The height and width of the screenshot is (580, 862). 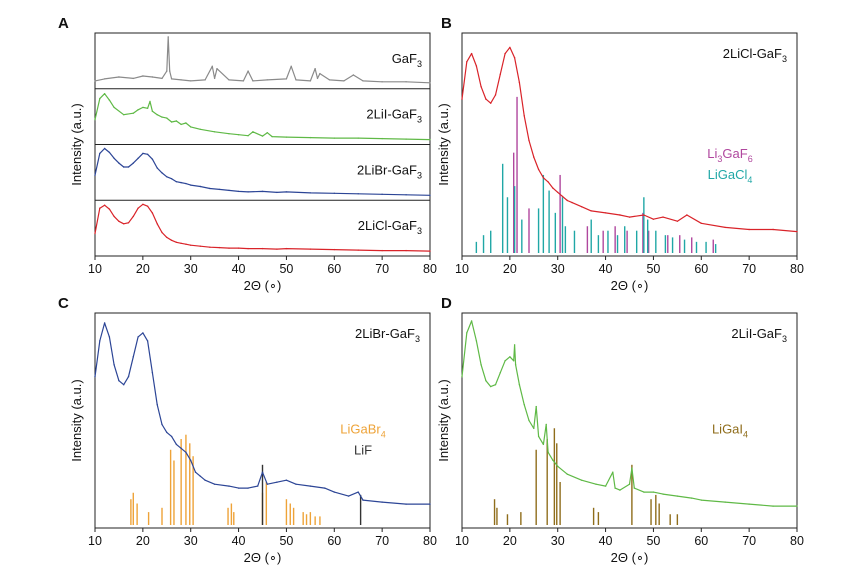 What do you see at coordinates (430, 269) in the screenshot?
I see `x-tick-label-a: 80` at bounding box center [430, 269].